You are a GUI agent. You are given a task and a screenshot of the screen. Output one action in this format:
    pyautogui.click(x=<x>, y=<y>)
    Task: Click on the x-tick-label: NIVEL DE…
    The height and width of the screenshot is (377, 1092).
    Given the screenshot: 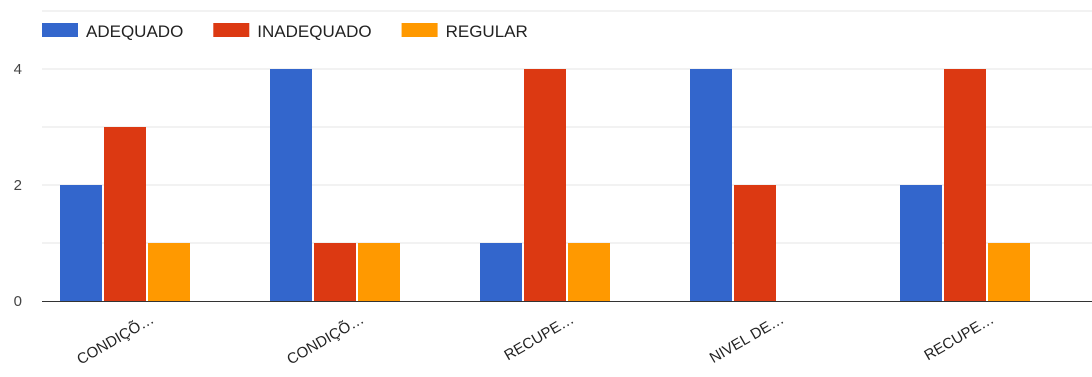 What is the action you would take?
    pyautogui.click(x=747, y=339)
    